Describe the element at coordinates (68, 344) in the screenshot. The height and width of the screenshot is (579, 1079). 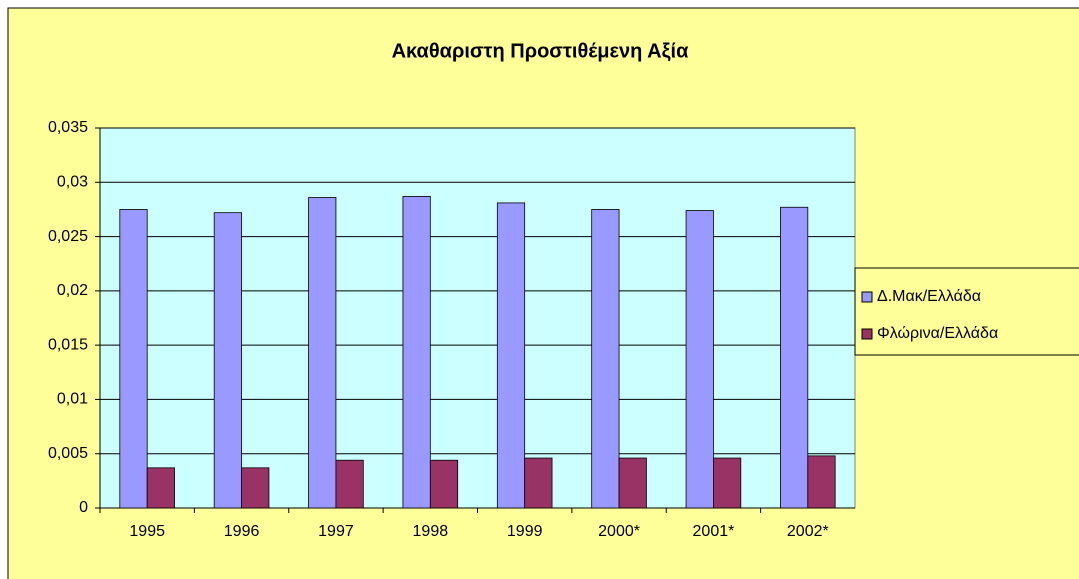
I see `y-tick-label: 0,015` at that location.